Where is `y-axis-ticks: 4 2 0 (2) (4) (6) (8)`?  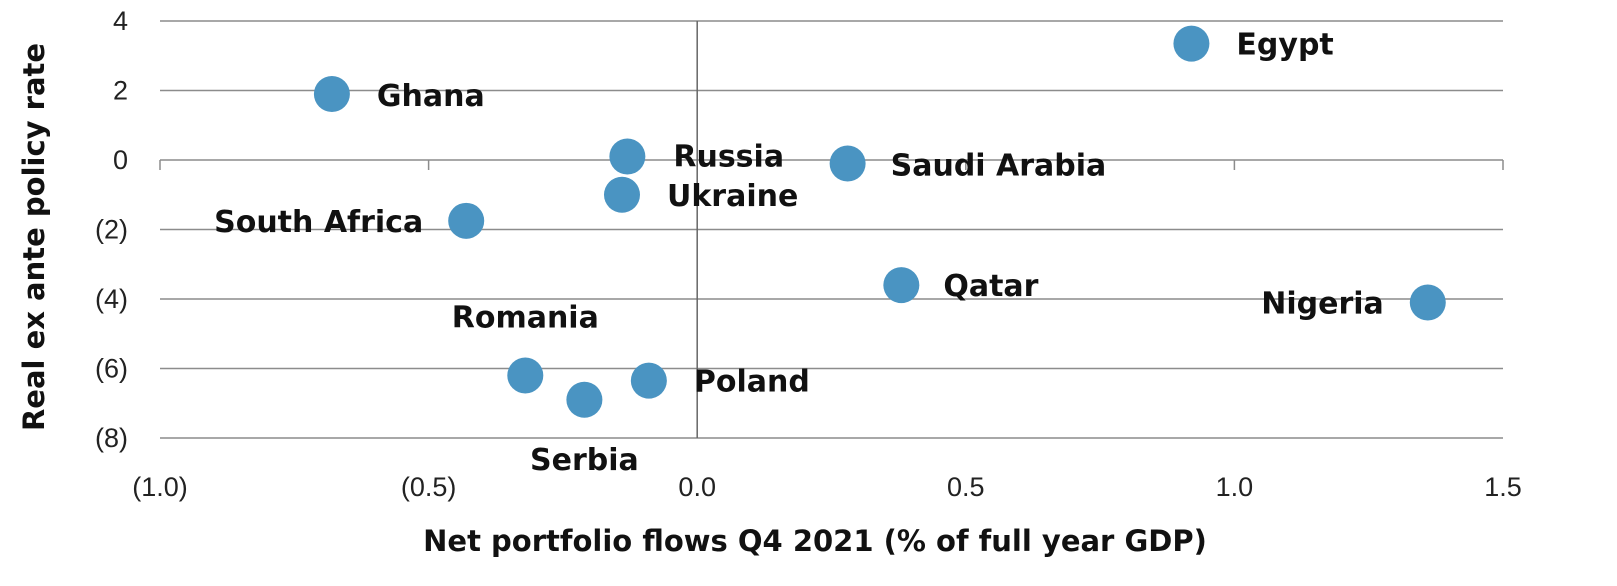 y-axis-ticks: 4 2 0 (2) (4) (6) (8) is located at coordinates (111, 229).